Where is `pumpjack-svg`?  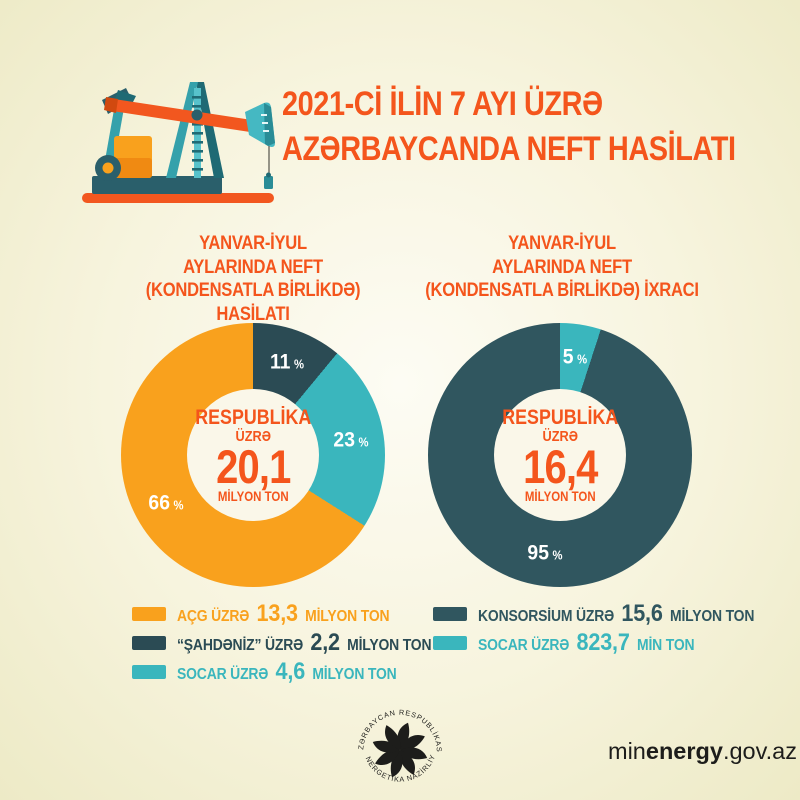 pumpjack-svg is located at coordinates (178, 142).